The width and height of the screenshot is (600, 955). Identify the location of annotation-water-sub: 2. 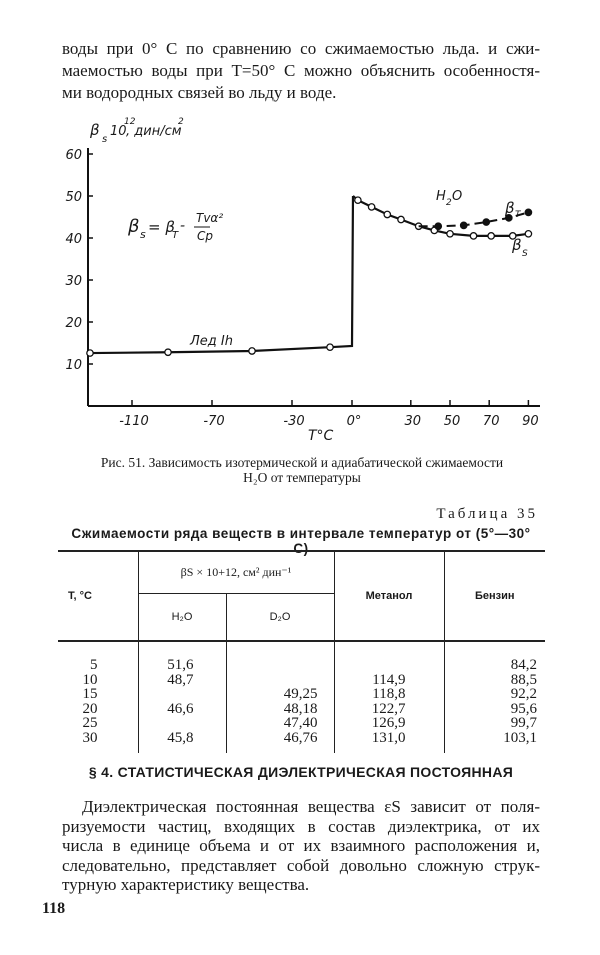
(449, 203).